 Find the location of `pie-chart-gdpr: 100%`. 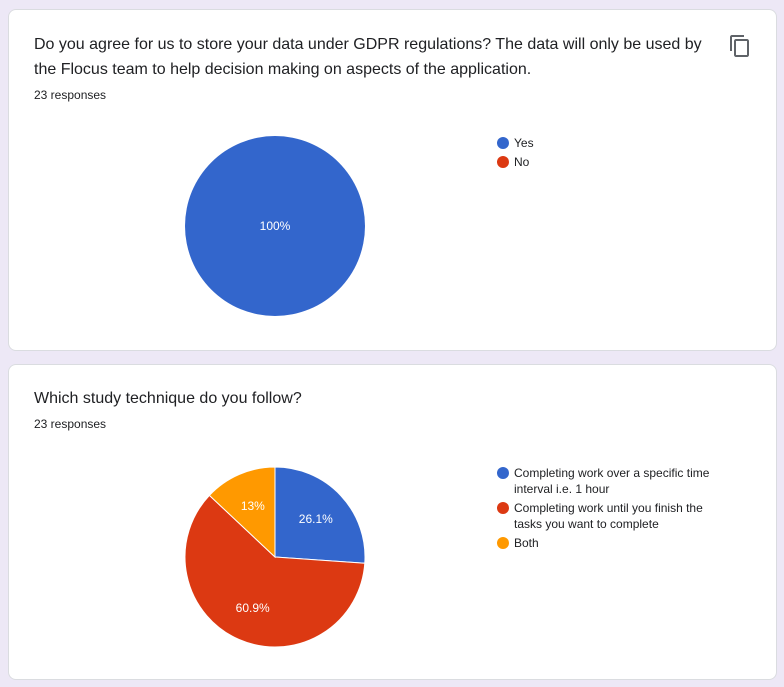

pie-chart-gdpr: 100% is located at coordinates (275, 226).